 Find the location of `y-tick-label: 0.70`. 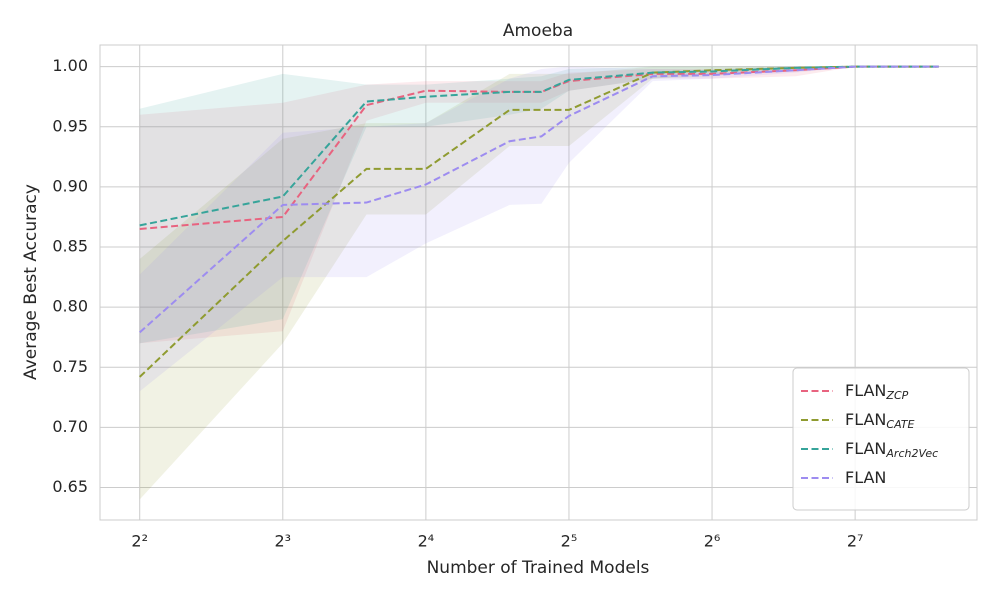

y-tick-label: 0.70 is located at coordinates (70, 426).